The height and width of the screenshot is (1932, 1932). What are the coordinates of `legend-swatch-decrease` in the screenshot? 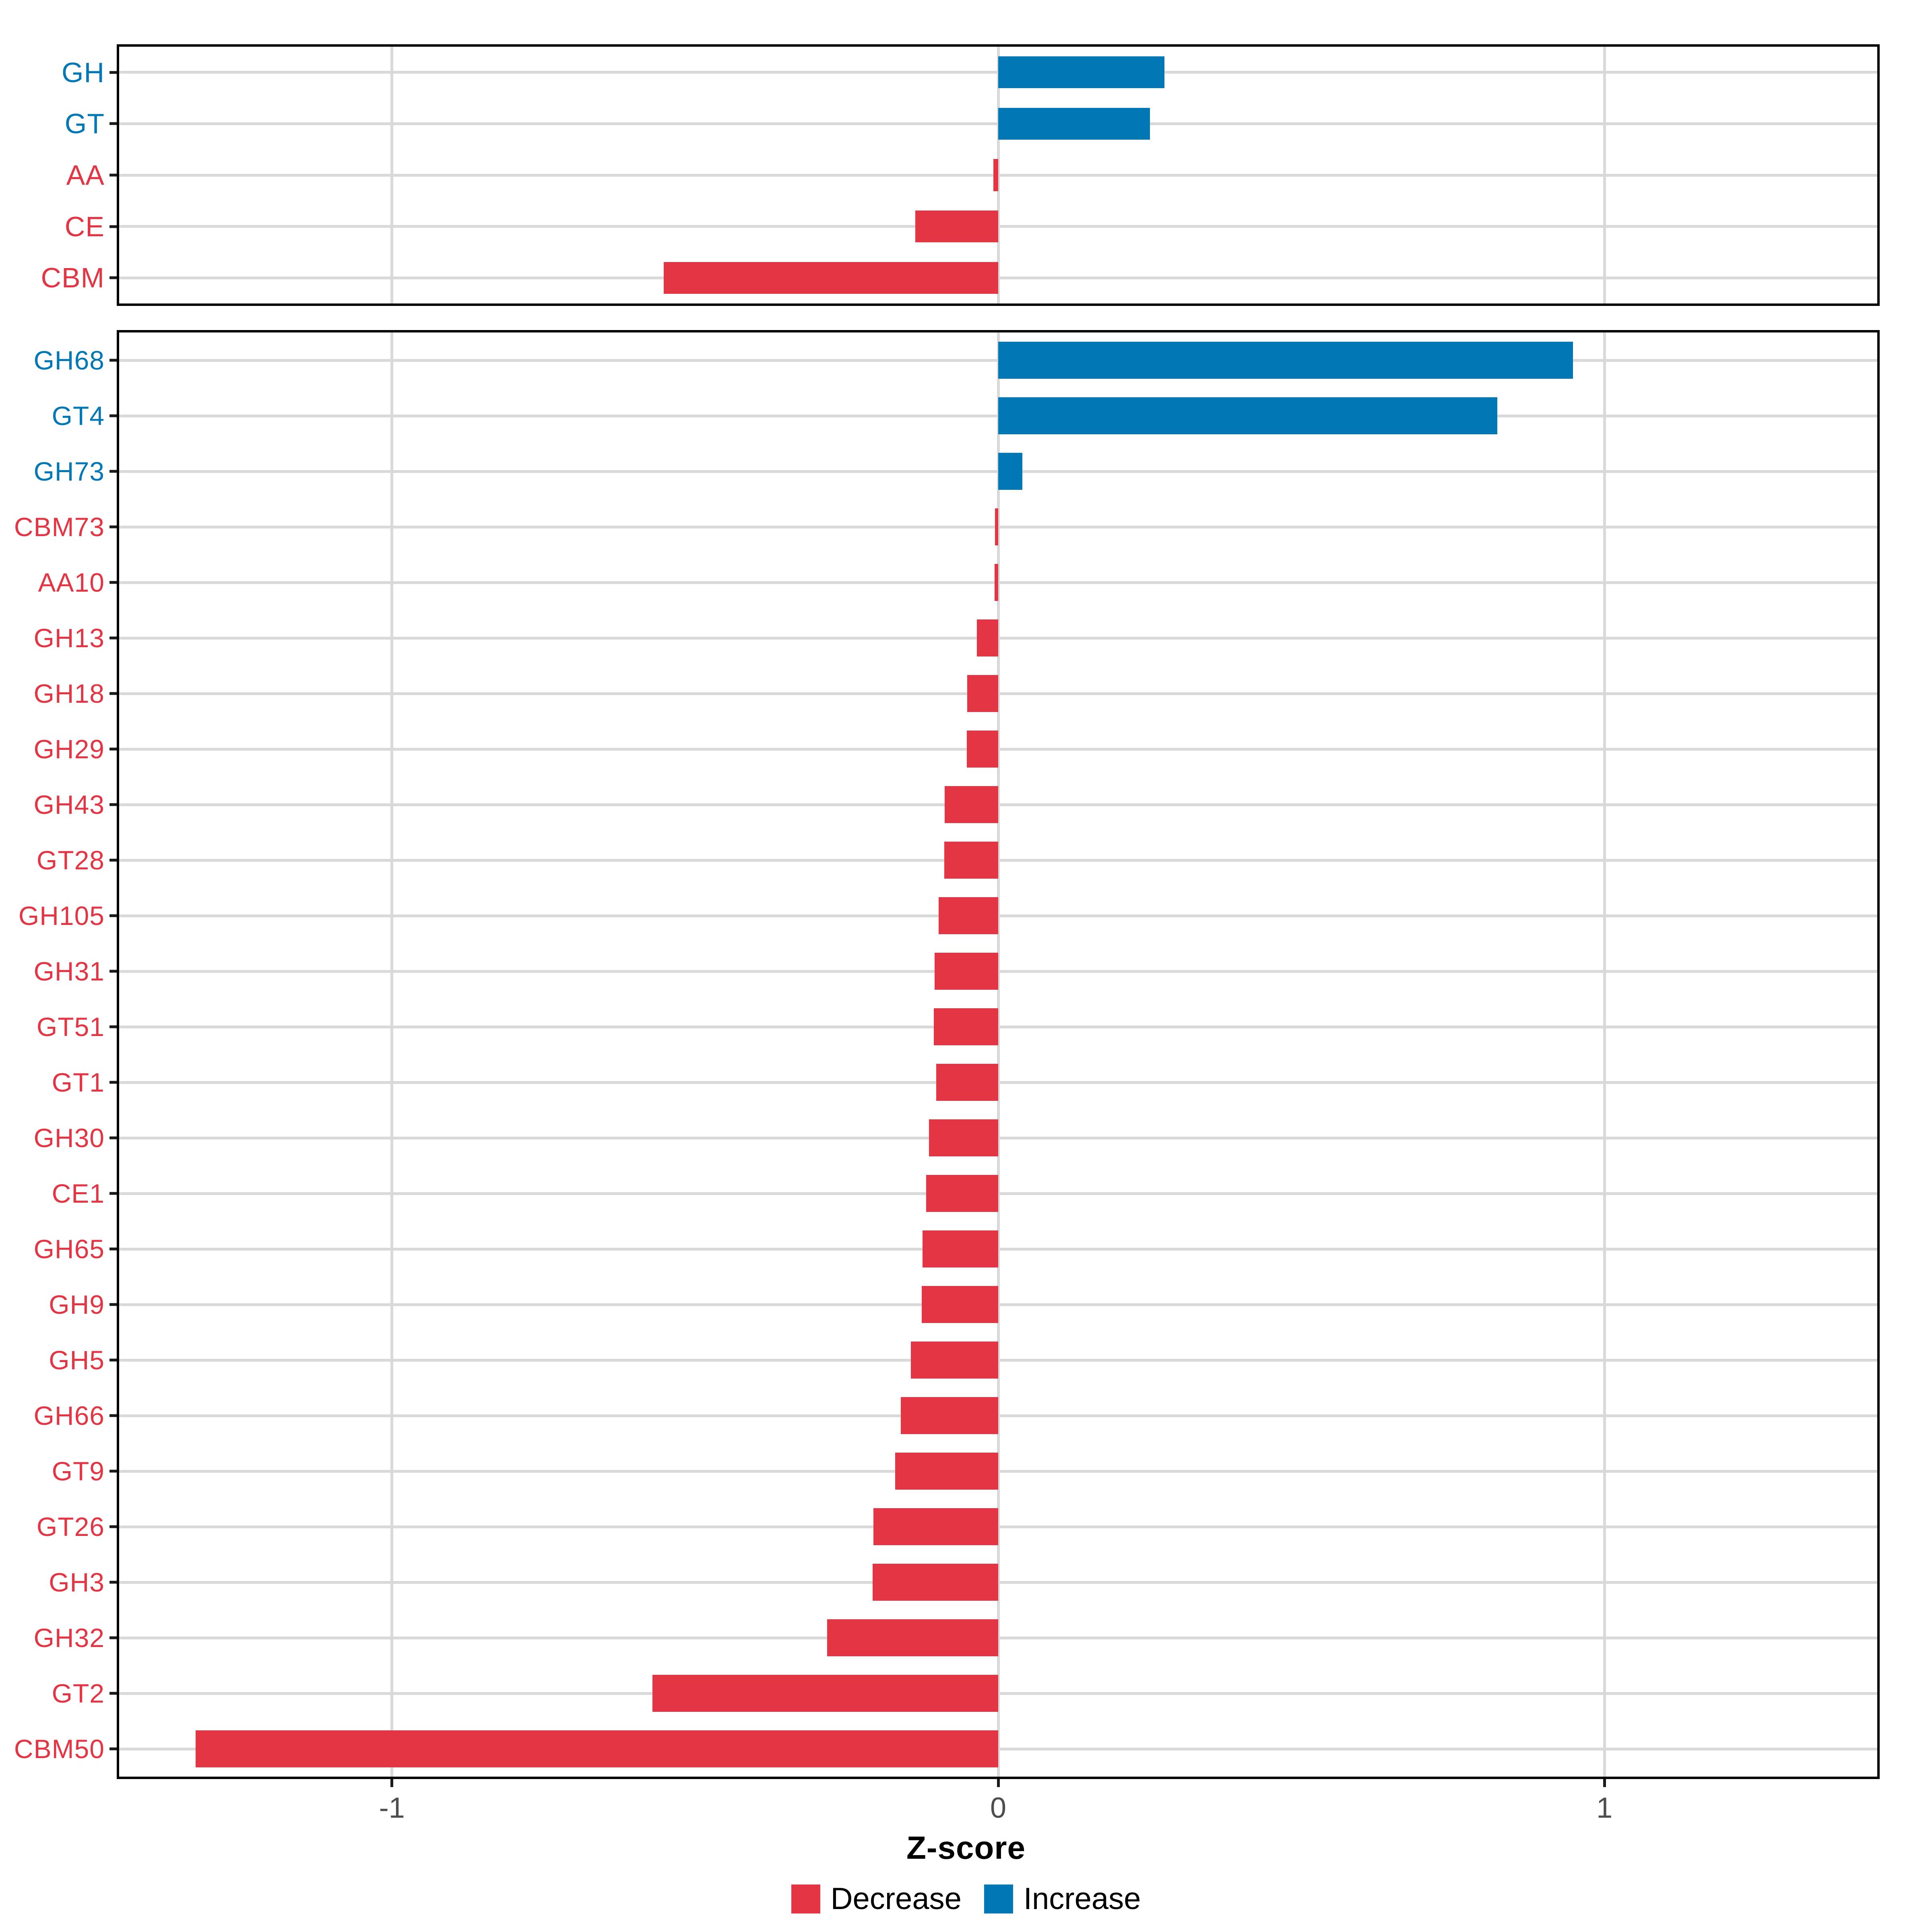 It's located at (805, 1899).